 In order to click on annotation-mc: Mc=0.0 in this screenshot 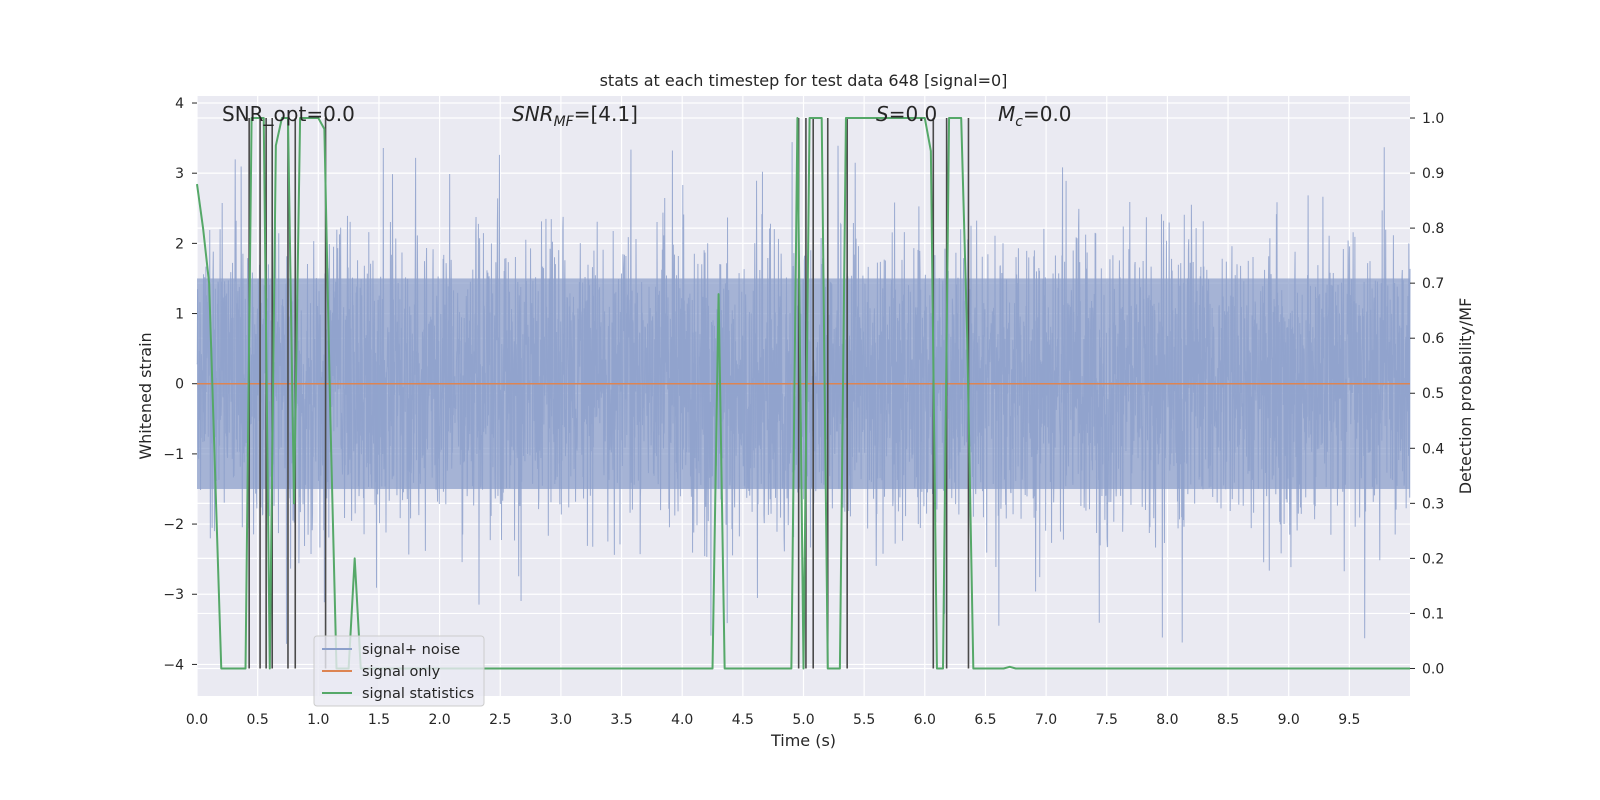, I will do `click(1035, 116)`.